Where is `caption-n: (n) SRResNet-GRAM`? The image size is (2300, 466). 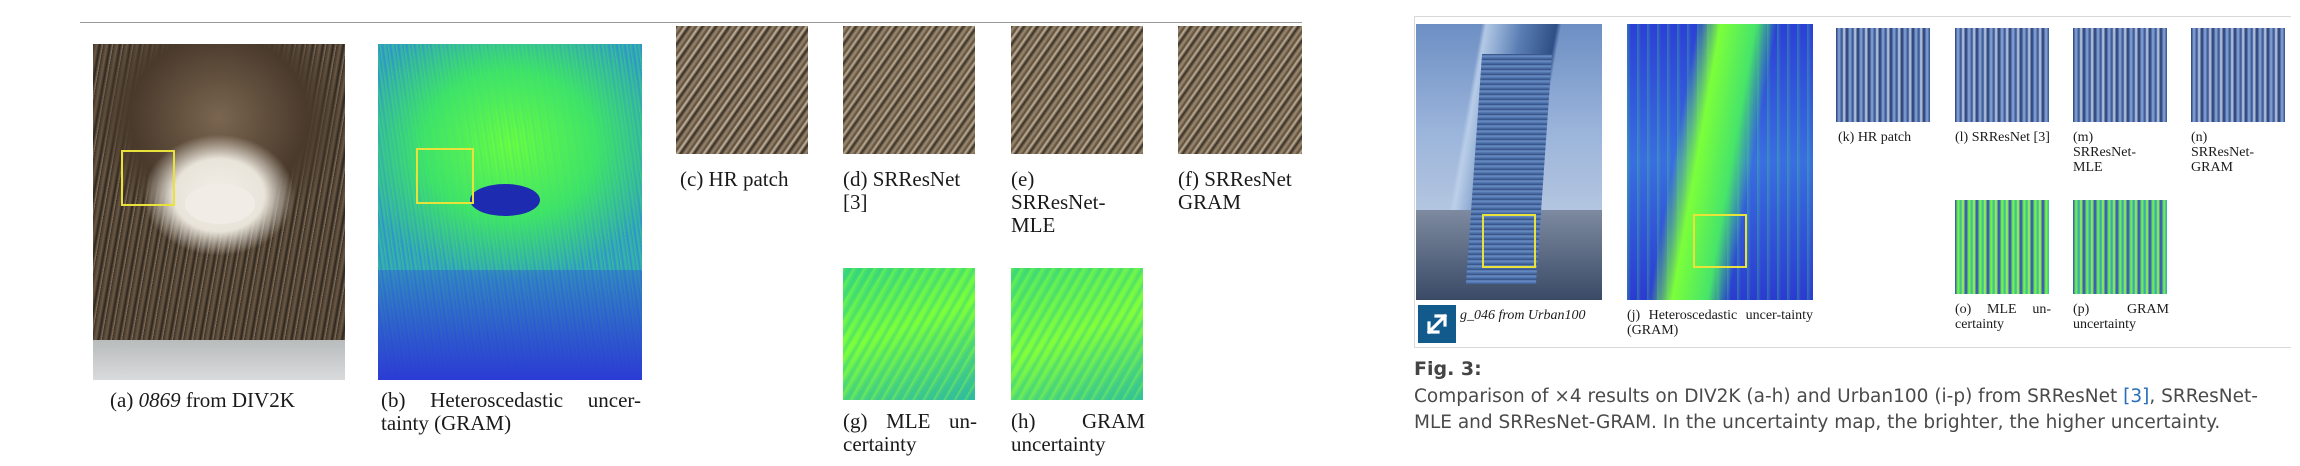
caption-n: (n) SRResNet-GRAM is located at coordinates (2222, 152).